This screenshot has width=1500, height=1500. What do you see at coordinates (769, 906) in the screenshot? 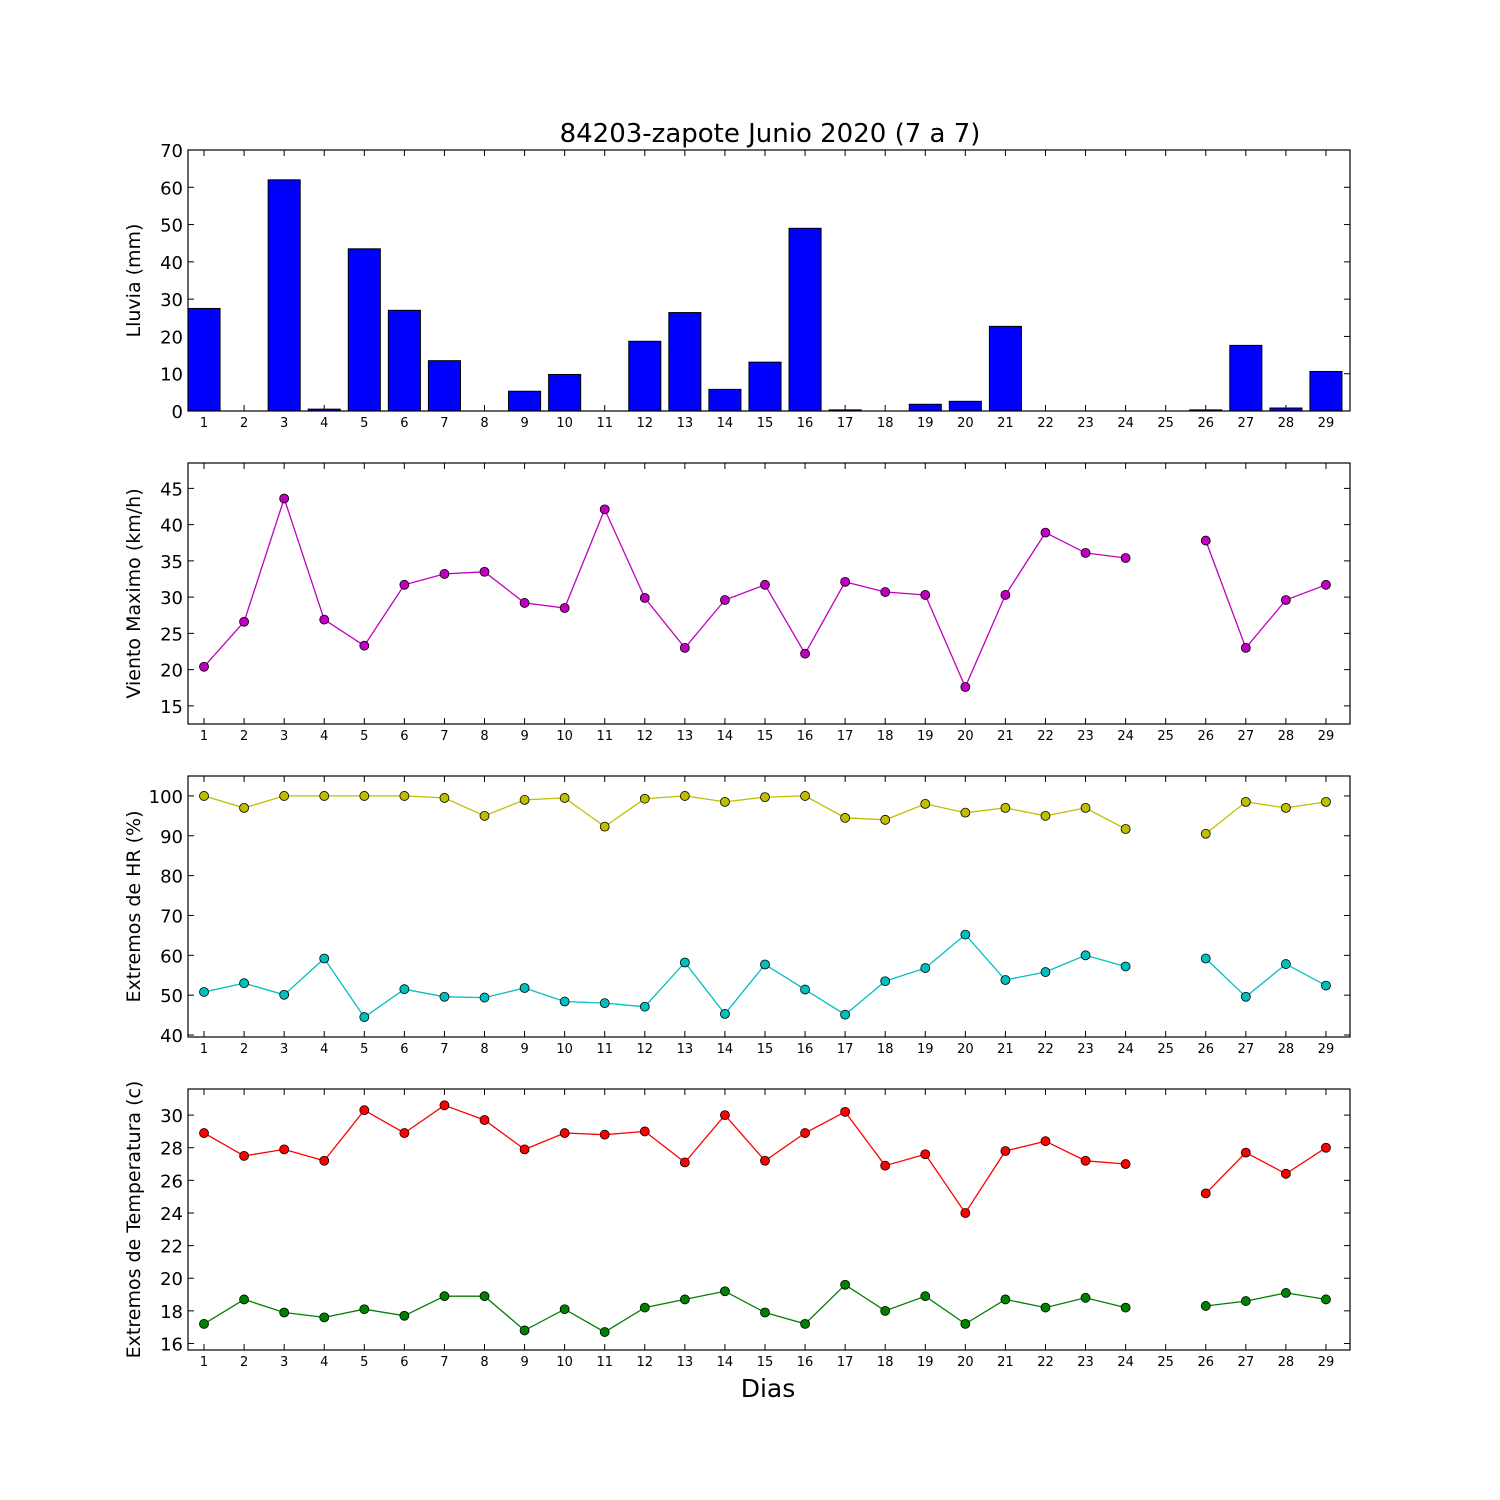
I see `plot-frame` at bounding box center [769, 906].